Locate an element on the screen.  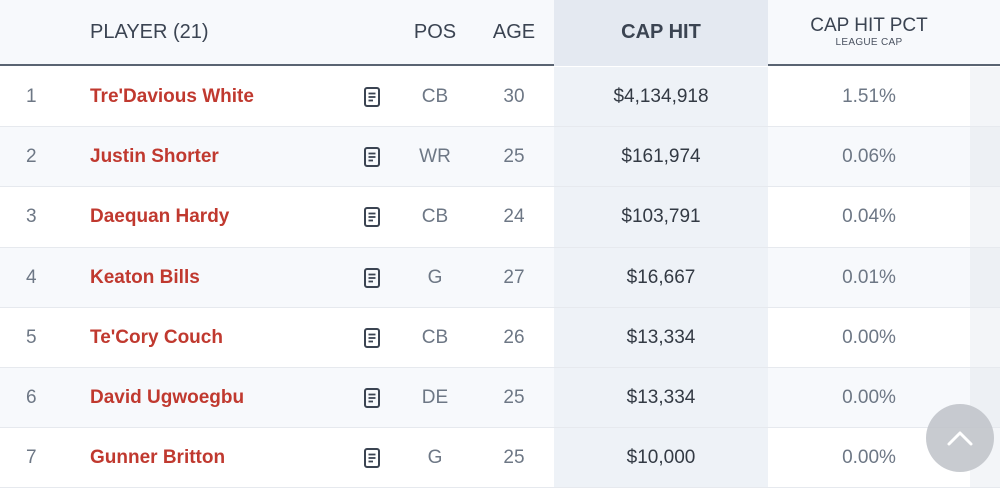
cap-hit-cell: $161,974 is located at coordinates (661, 157).